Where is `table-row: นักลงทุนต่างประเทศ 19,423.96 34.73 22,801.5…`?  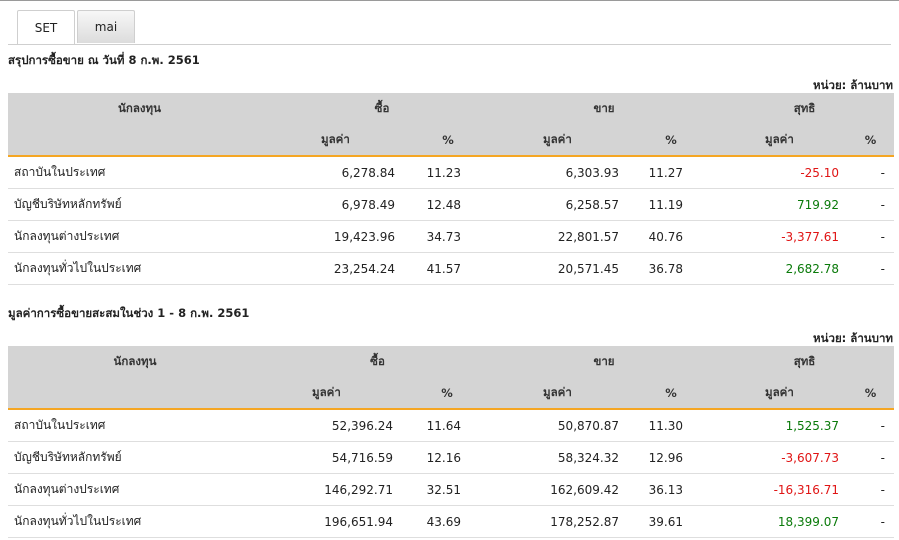 table-row: นักลงทุนต่างประเทศ 19,423.96 34.73 22,801.5… is located at coordinates (451, 236).